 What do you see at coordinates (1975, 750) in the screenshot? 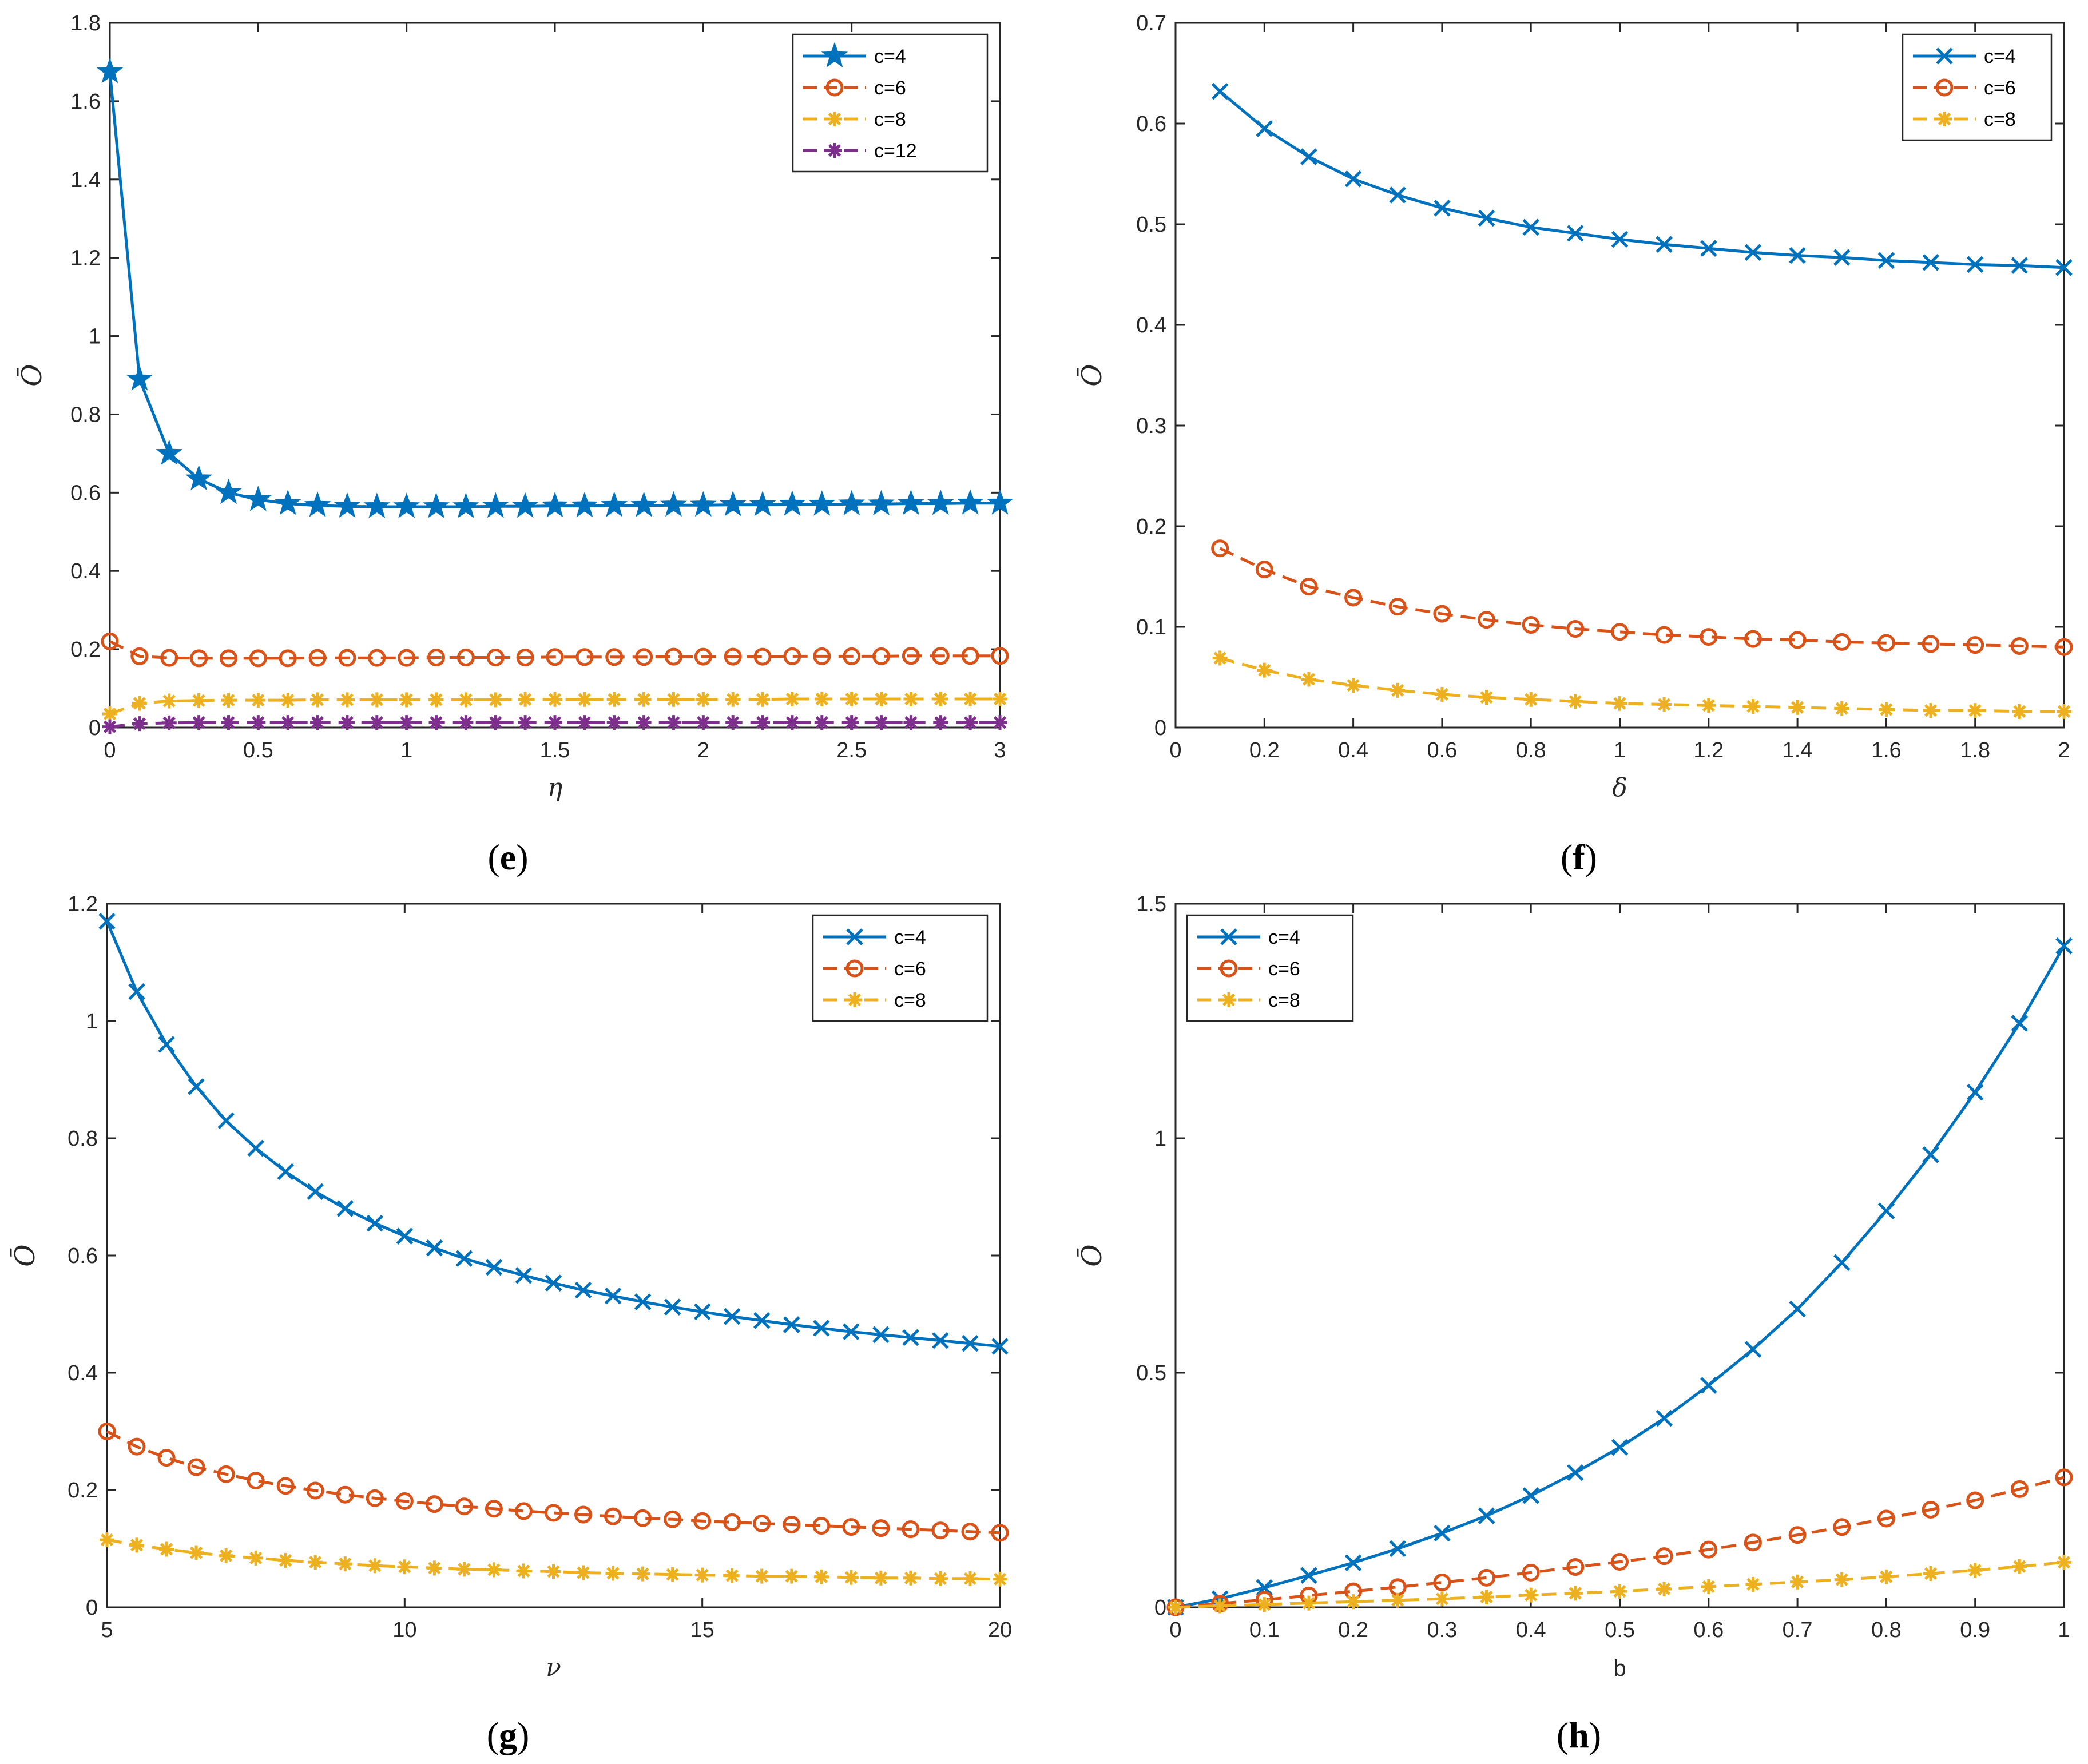
I see `x-tick-label: 1.8` at bounding box center [1975, 750].